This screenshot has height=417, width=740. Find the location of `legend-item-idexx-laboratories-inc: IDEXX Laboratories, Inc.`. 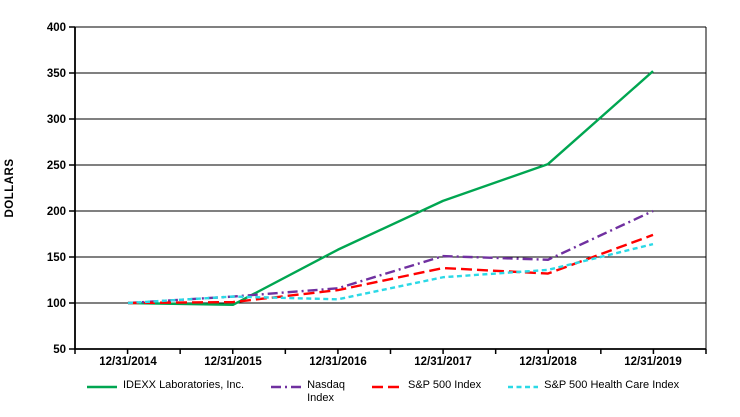

legend-item-idexx-laboratories-inc: IDEXX Laboratories, Inc. is located at coordinates (165, 385).